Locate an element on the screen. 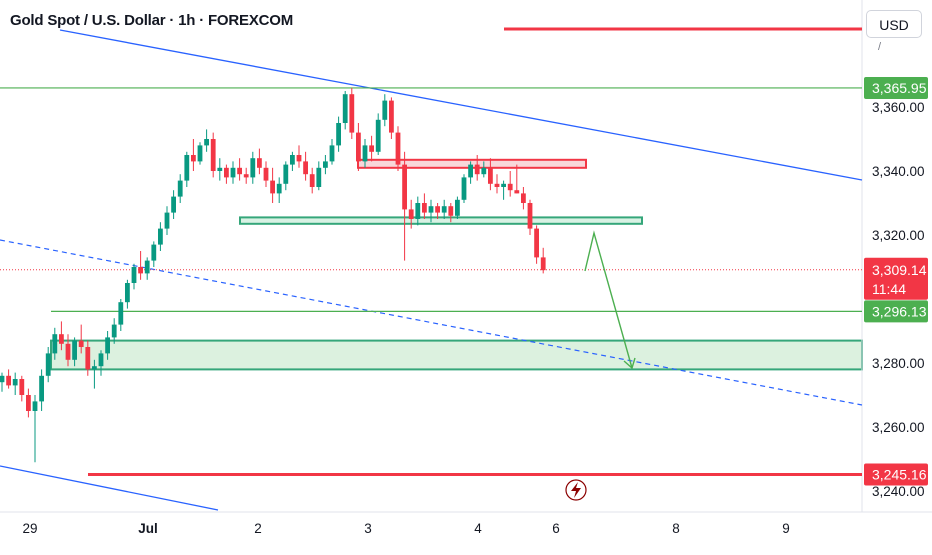  time-tick-label: 6 is located at coordinates (556, 528).